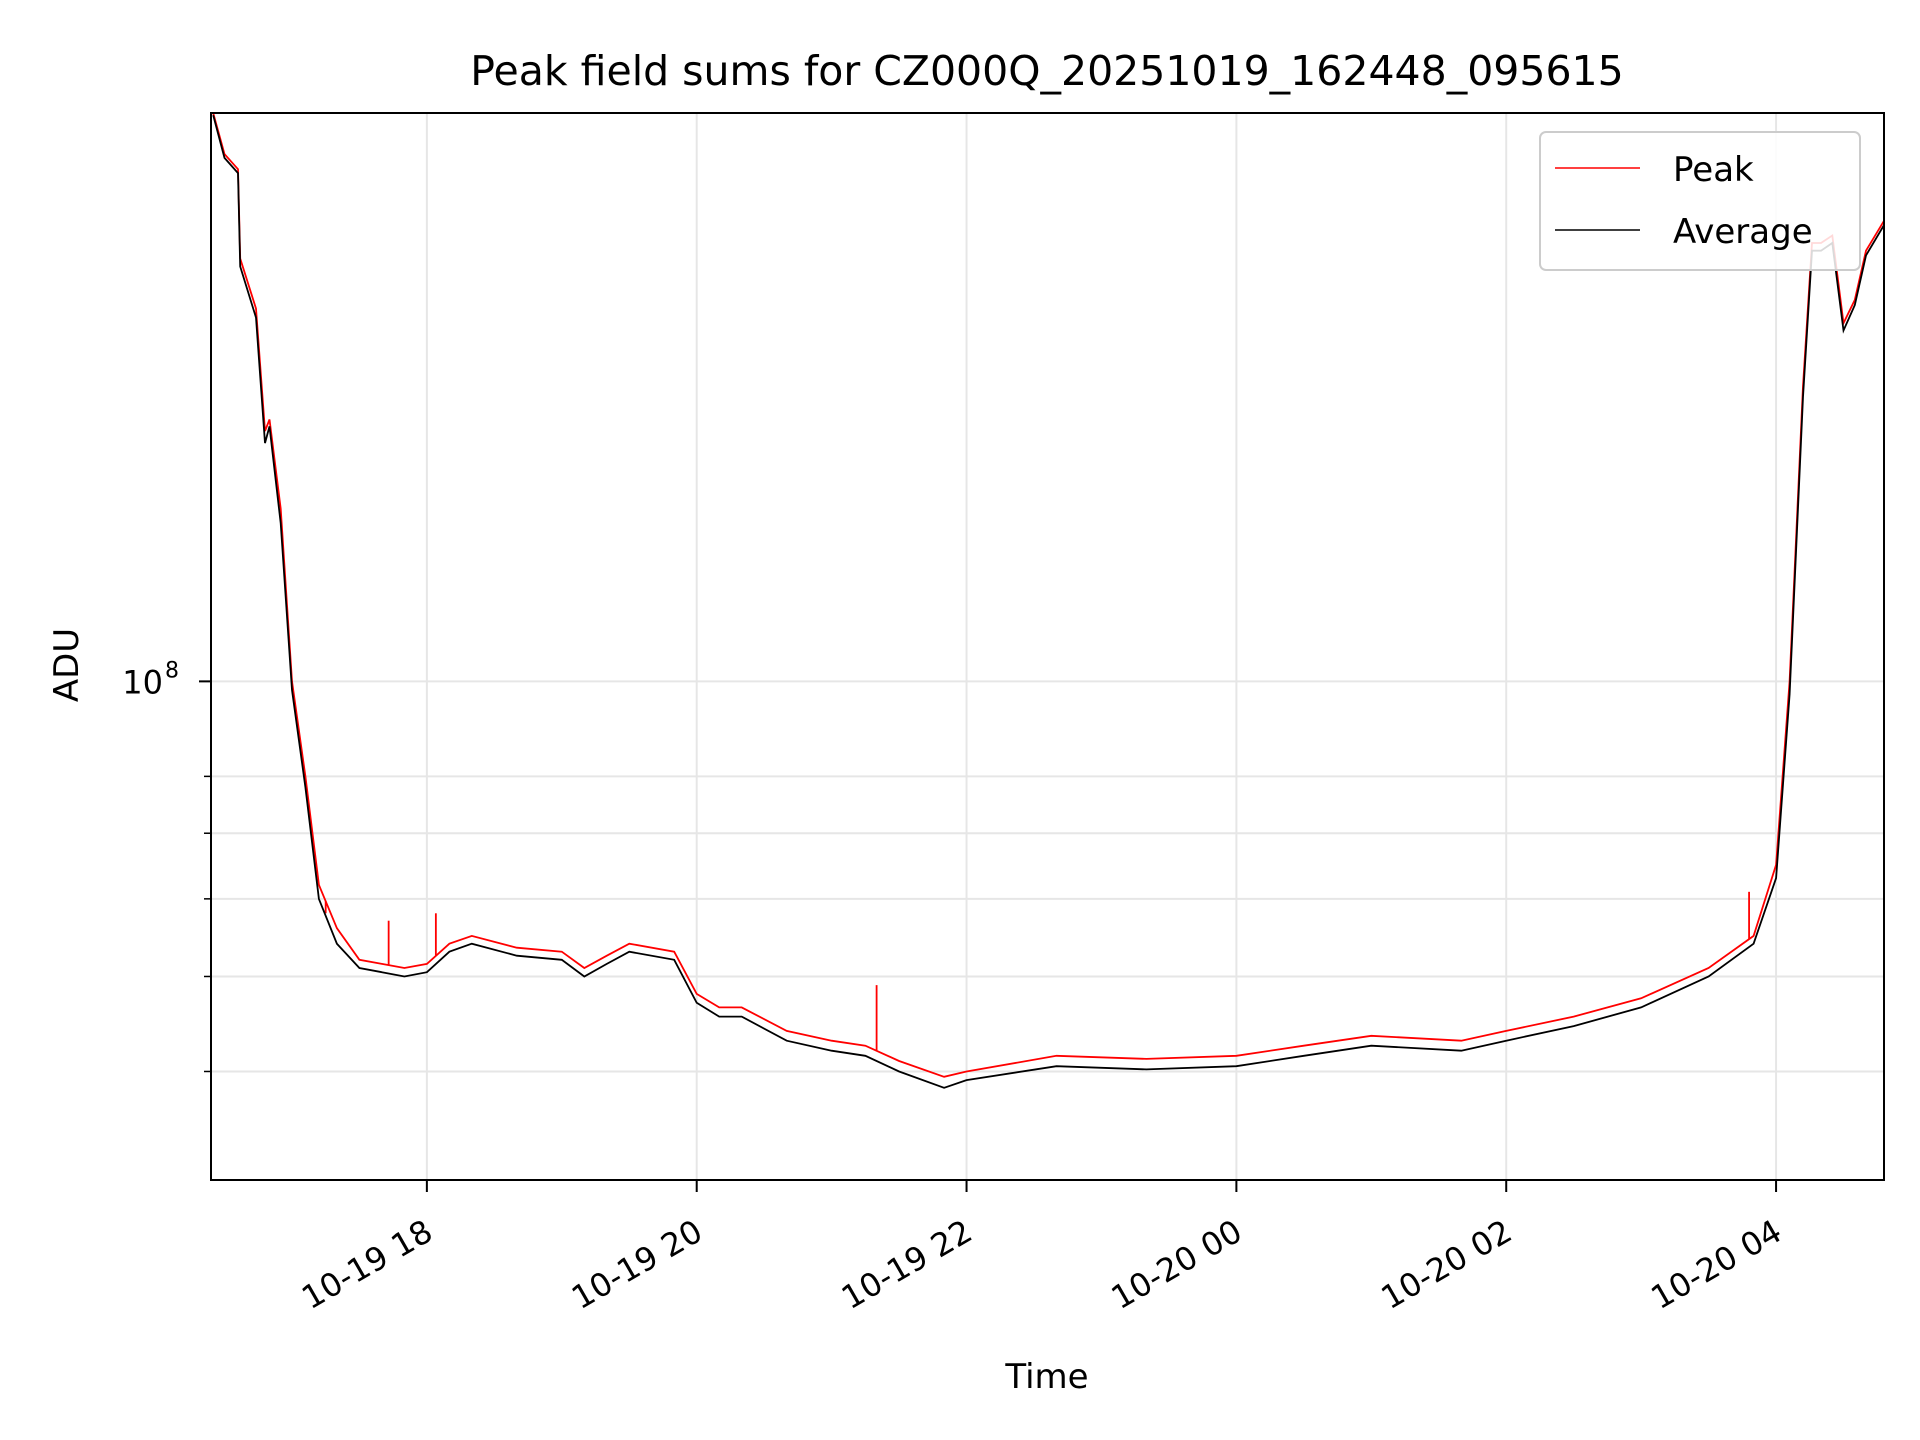 The width and height of the screenshot is (1920, 1440). I want to click on y-tick-exponent: 8, so click(172, 670).